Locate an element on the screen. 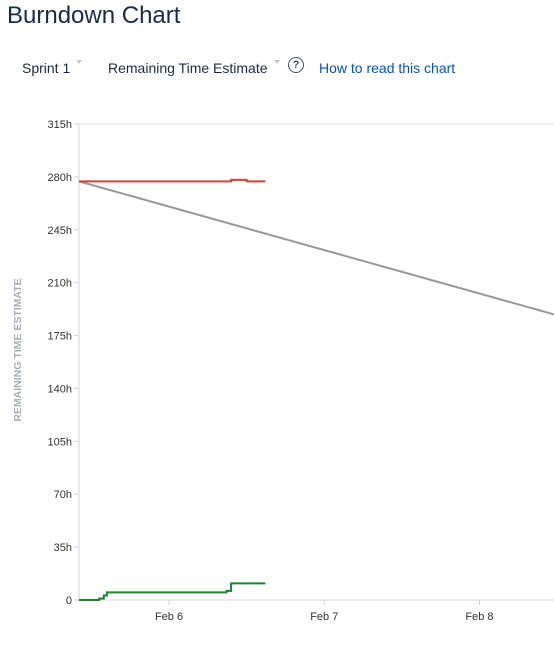  y-axis: 315h 280h 245h 210h 175h 140h 105h 70h 35h 0 is located at coordinates (63, 363).